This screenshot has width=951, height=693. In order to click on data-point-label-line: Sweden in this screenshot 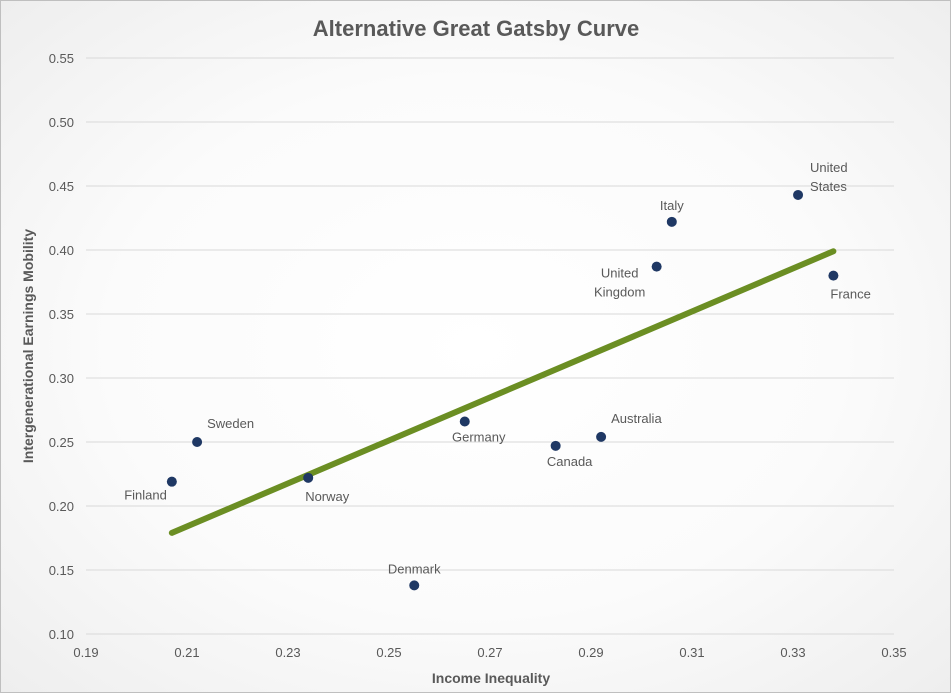, I will do `click(230, 423)`.